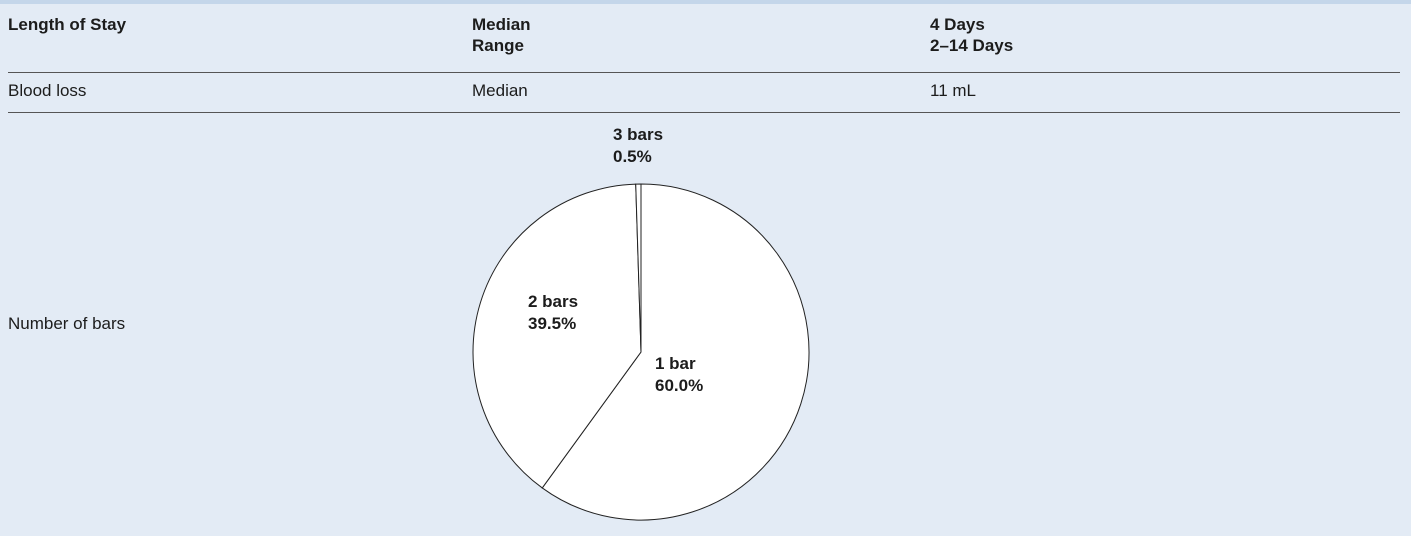 This screenshot has height=536, width=1411. I want to click on row-blood-loss-stat: Median, so click(500, 90).